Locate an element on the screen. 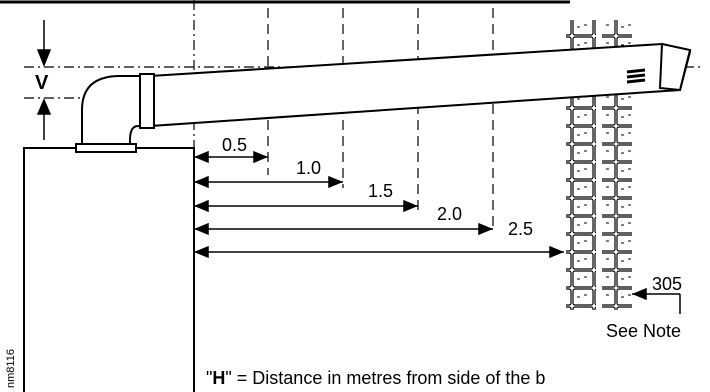  distance-dimensions is located at coordinates (379, 204).